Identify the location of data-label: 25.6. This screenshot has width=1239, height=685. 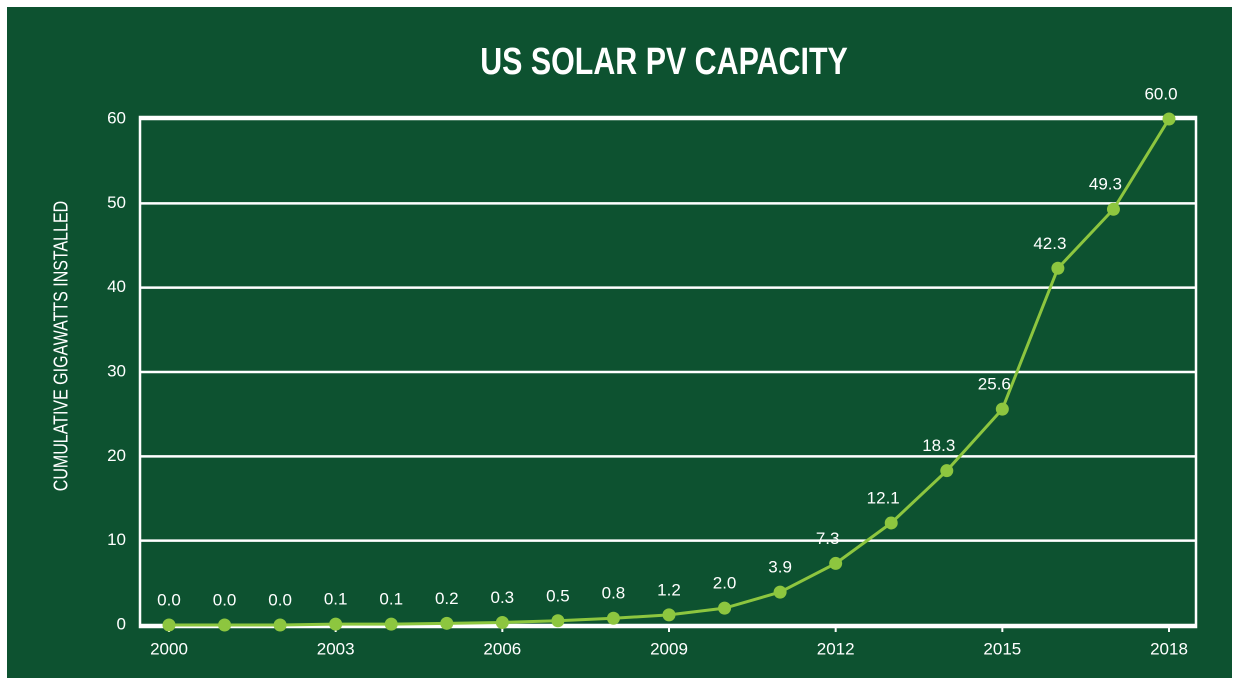
(994, 384).